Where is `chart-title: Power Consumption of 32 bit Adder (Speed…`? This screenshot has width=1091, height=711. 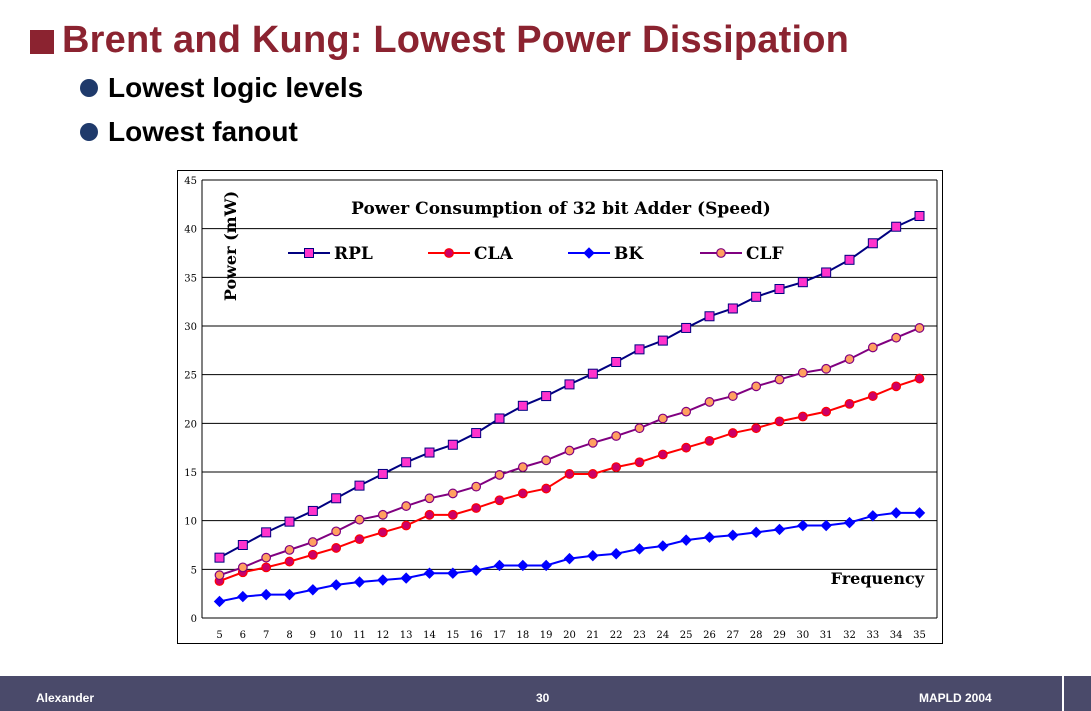
chart-title: Power Consumption of 32 bit Adder (Speed… is located at coordinates (561, 209).